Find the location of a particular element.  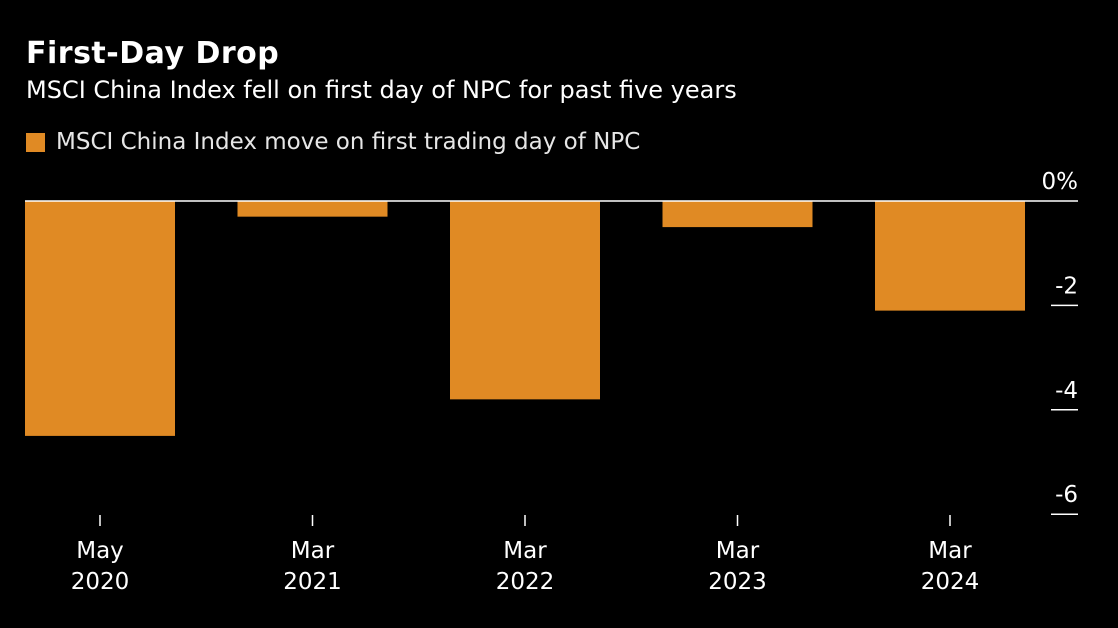

x-tick-label: Mar 2021 is located at coordinates (312, 566).